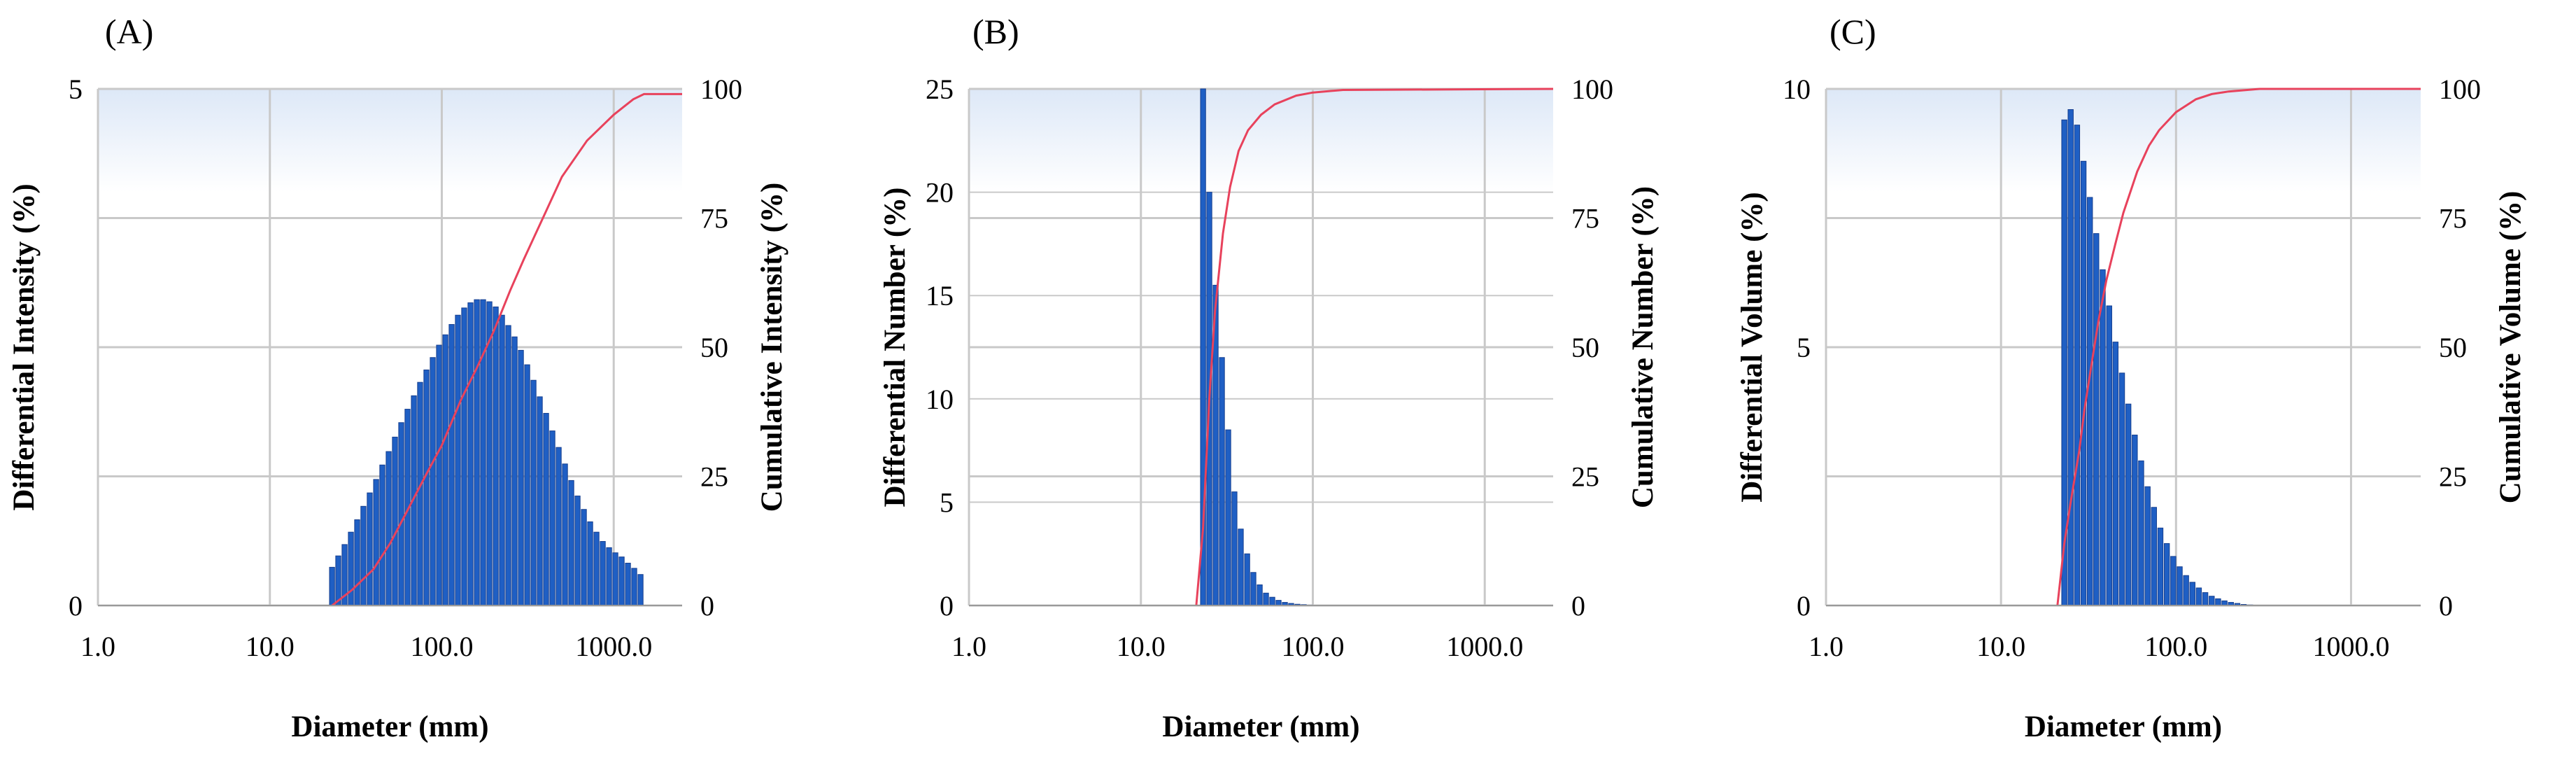  I want to click on y-axis-title: Differential Number (%), so click(895, 347).